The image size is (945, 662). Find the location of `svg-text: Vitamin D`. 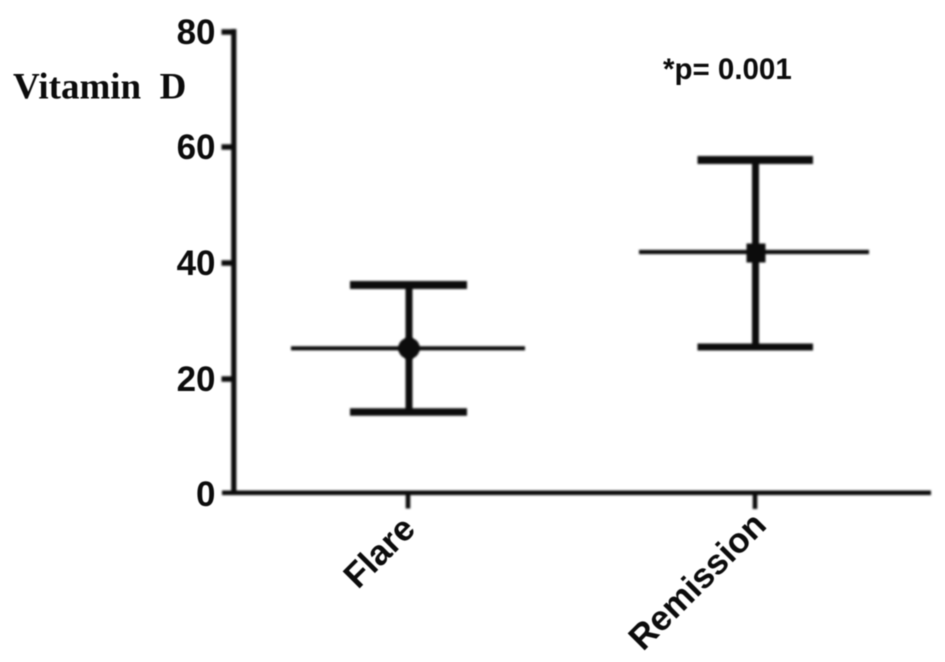

svg-text: Vitamin D is located at coordinates (99, 87).